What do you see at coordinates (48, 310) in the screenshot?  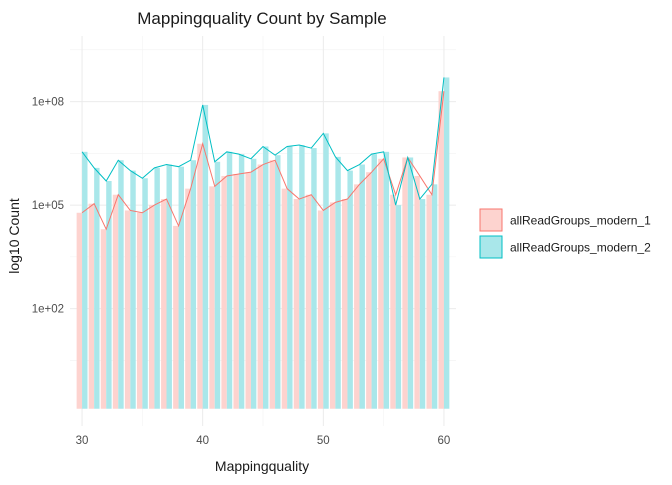 I see `y-tick-label: 1e+02` at bounding box center [48, 310].